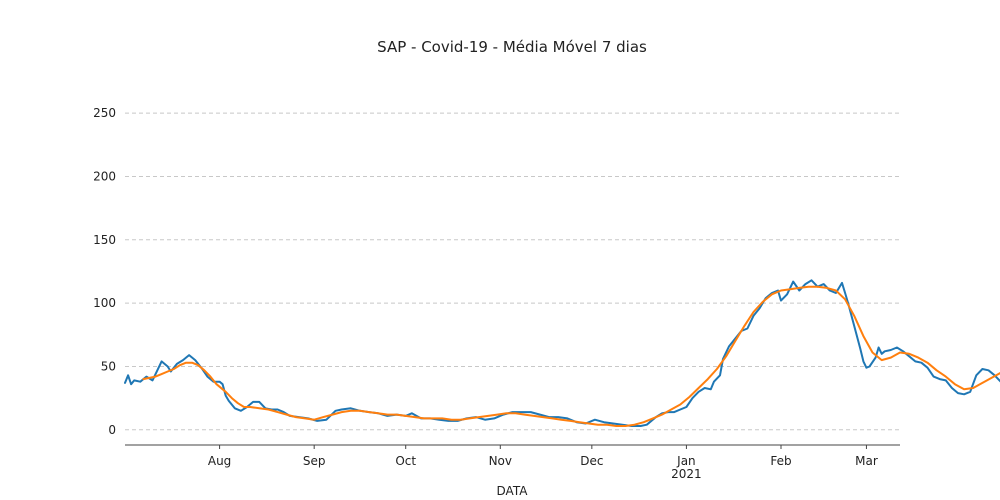 The width and height of the screenshot is (1000, 500). Describe the element at coordinates (405, 461) in the screenshot. I see `x-tick-label: Oct` at that location.